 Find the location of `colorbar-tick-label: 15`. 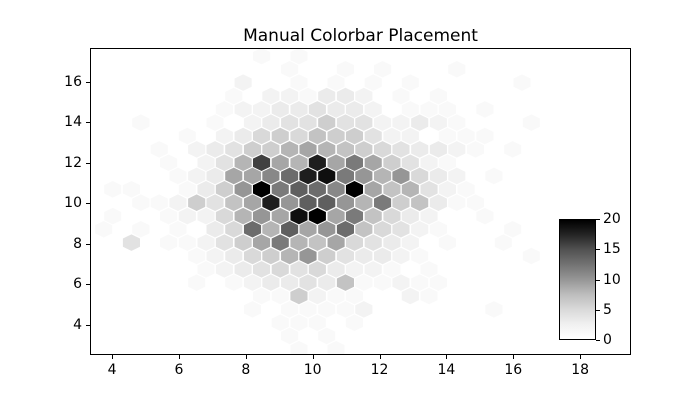

colorbar-tick-label: 15 is located at coordinates (612, 249).